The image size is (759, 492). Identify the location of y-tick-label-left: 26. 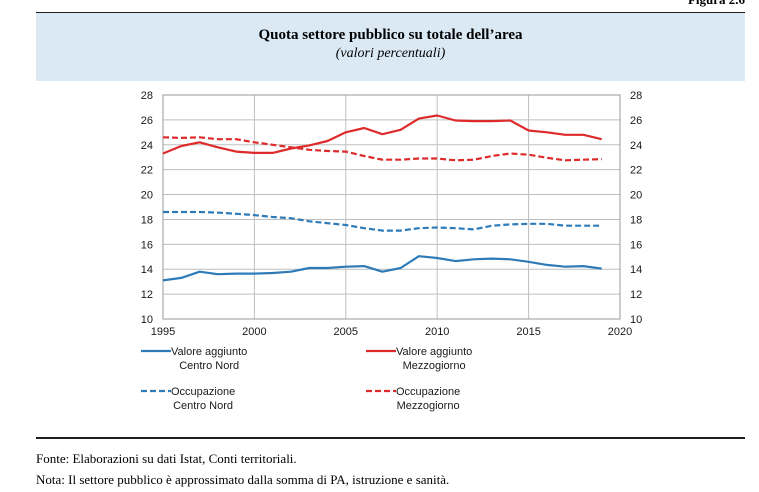
(147, 121).